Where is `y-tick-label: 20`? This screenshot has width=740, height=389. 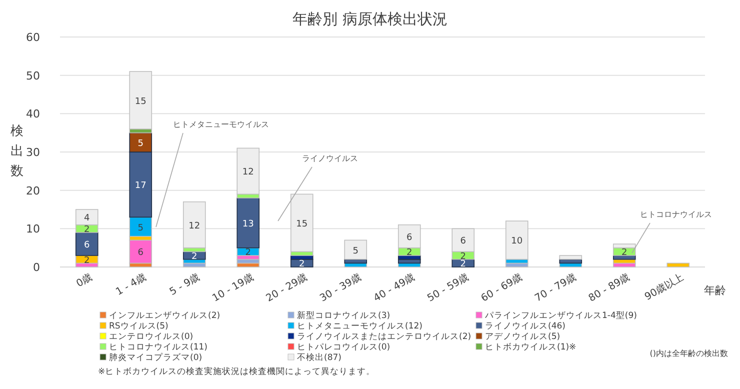
y-tick-label: 20 is located at coordinates (33, 191).